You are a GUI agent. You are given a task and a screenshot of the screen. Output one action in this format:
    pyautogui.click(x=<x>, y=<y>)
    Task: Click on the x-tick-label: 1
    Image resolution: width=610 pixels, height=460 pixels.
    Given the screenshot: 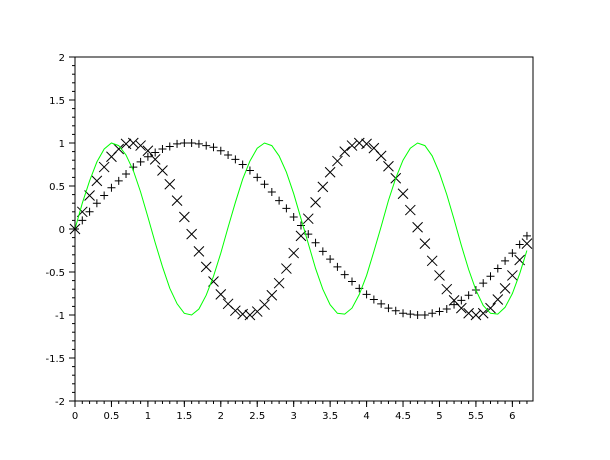 What is the action you would take?
    pyautogui.click(x=148, y=416)
    